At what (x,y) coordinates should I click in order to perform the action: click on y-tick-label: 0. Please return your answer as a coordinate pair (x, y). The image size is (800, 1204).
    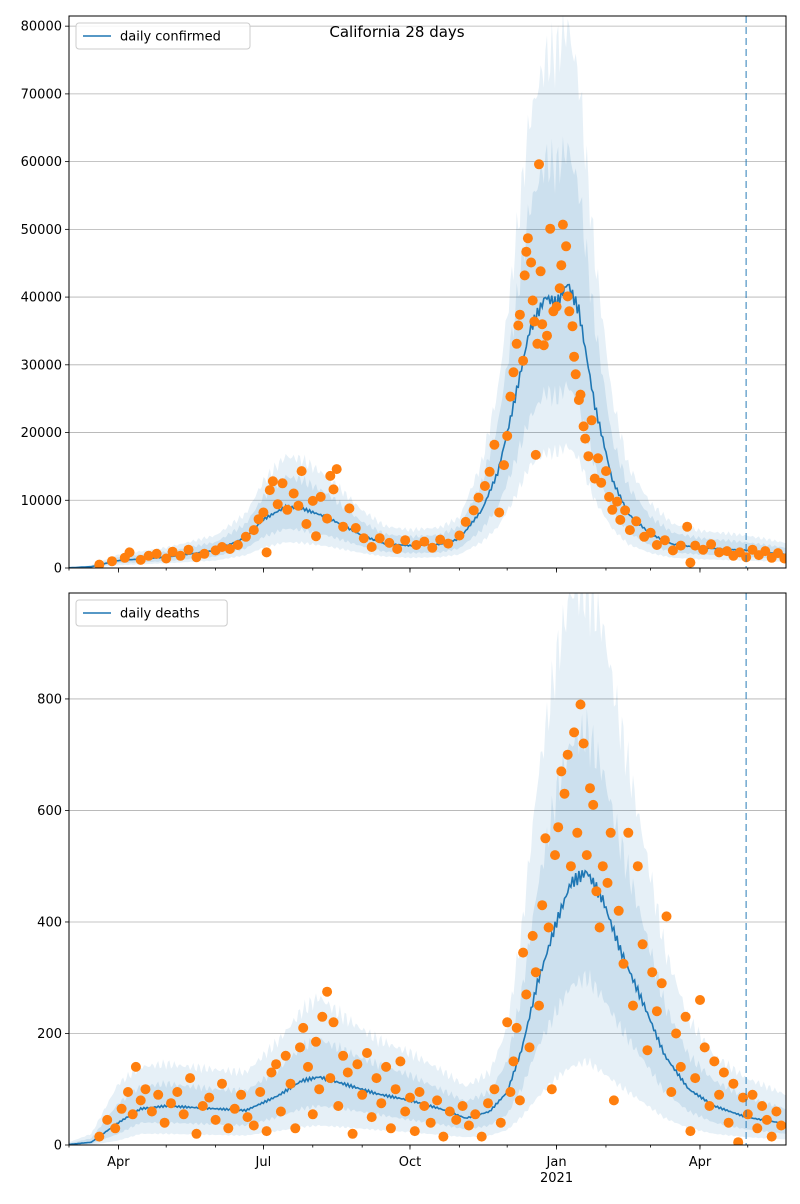
    Looking at the image, I should click on (58, 1146).